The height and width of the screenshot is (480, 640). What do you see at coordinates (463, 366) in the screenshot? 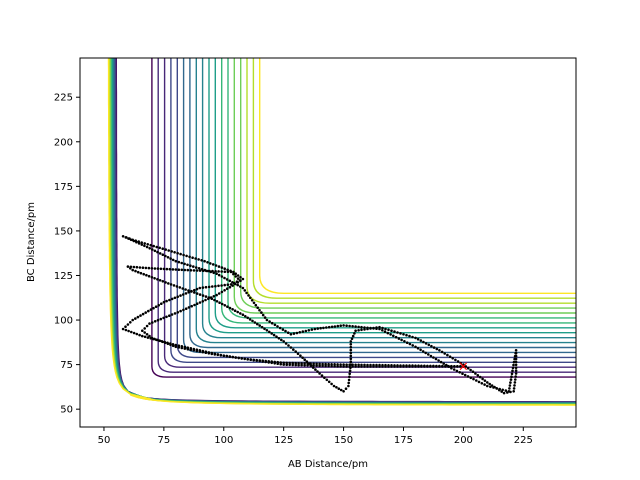
I see `start-marker-layer: ×` at bounding box center [463, 366].